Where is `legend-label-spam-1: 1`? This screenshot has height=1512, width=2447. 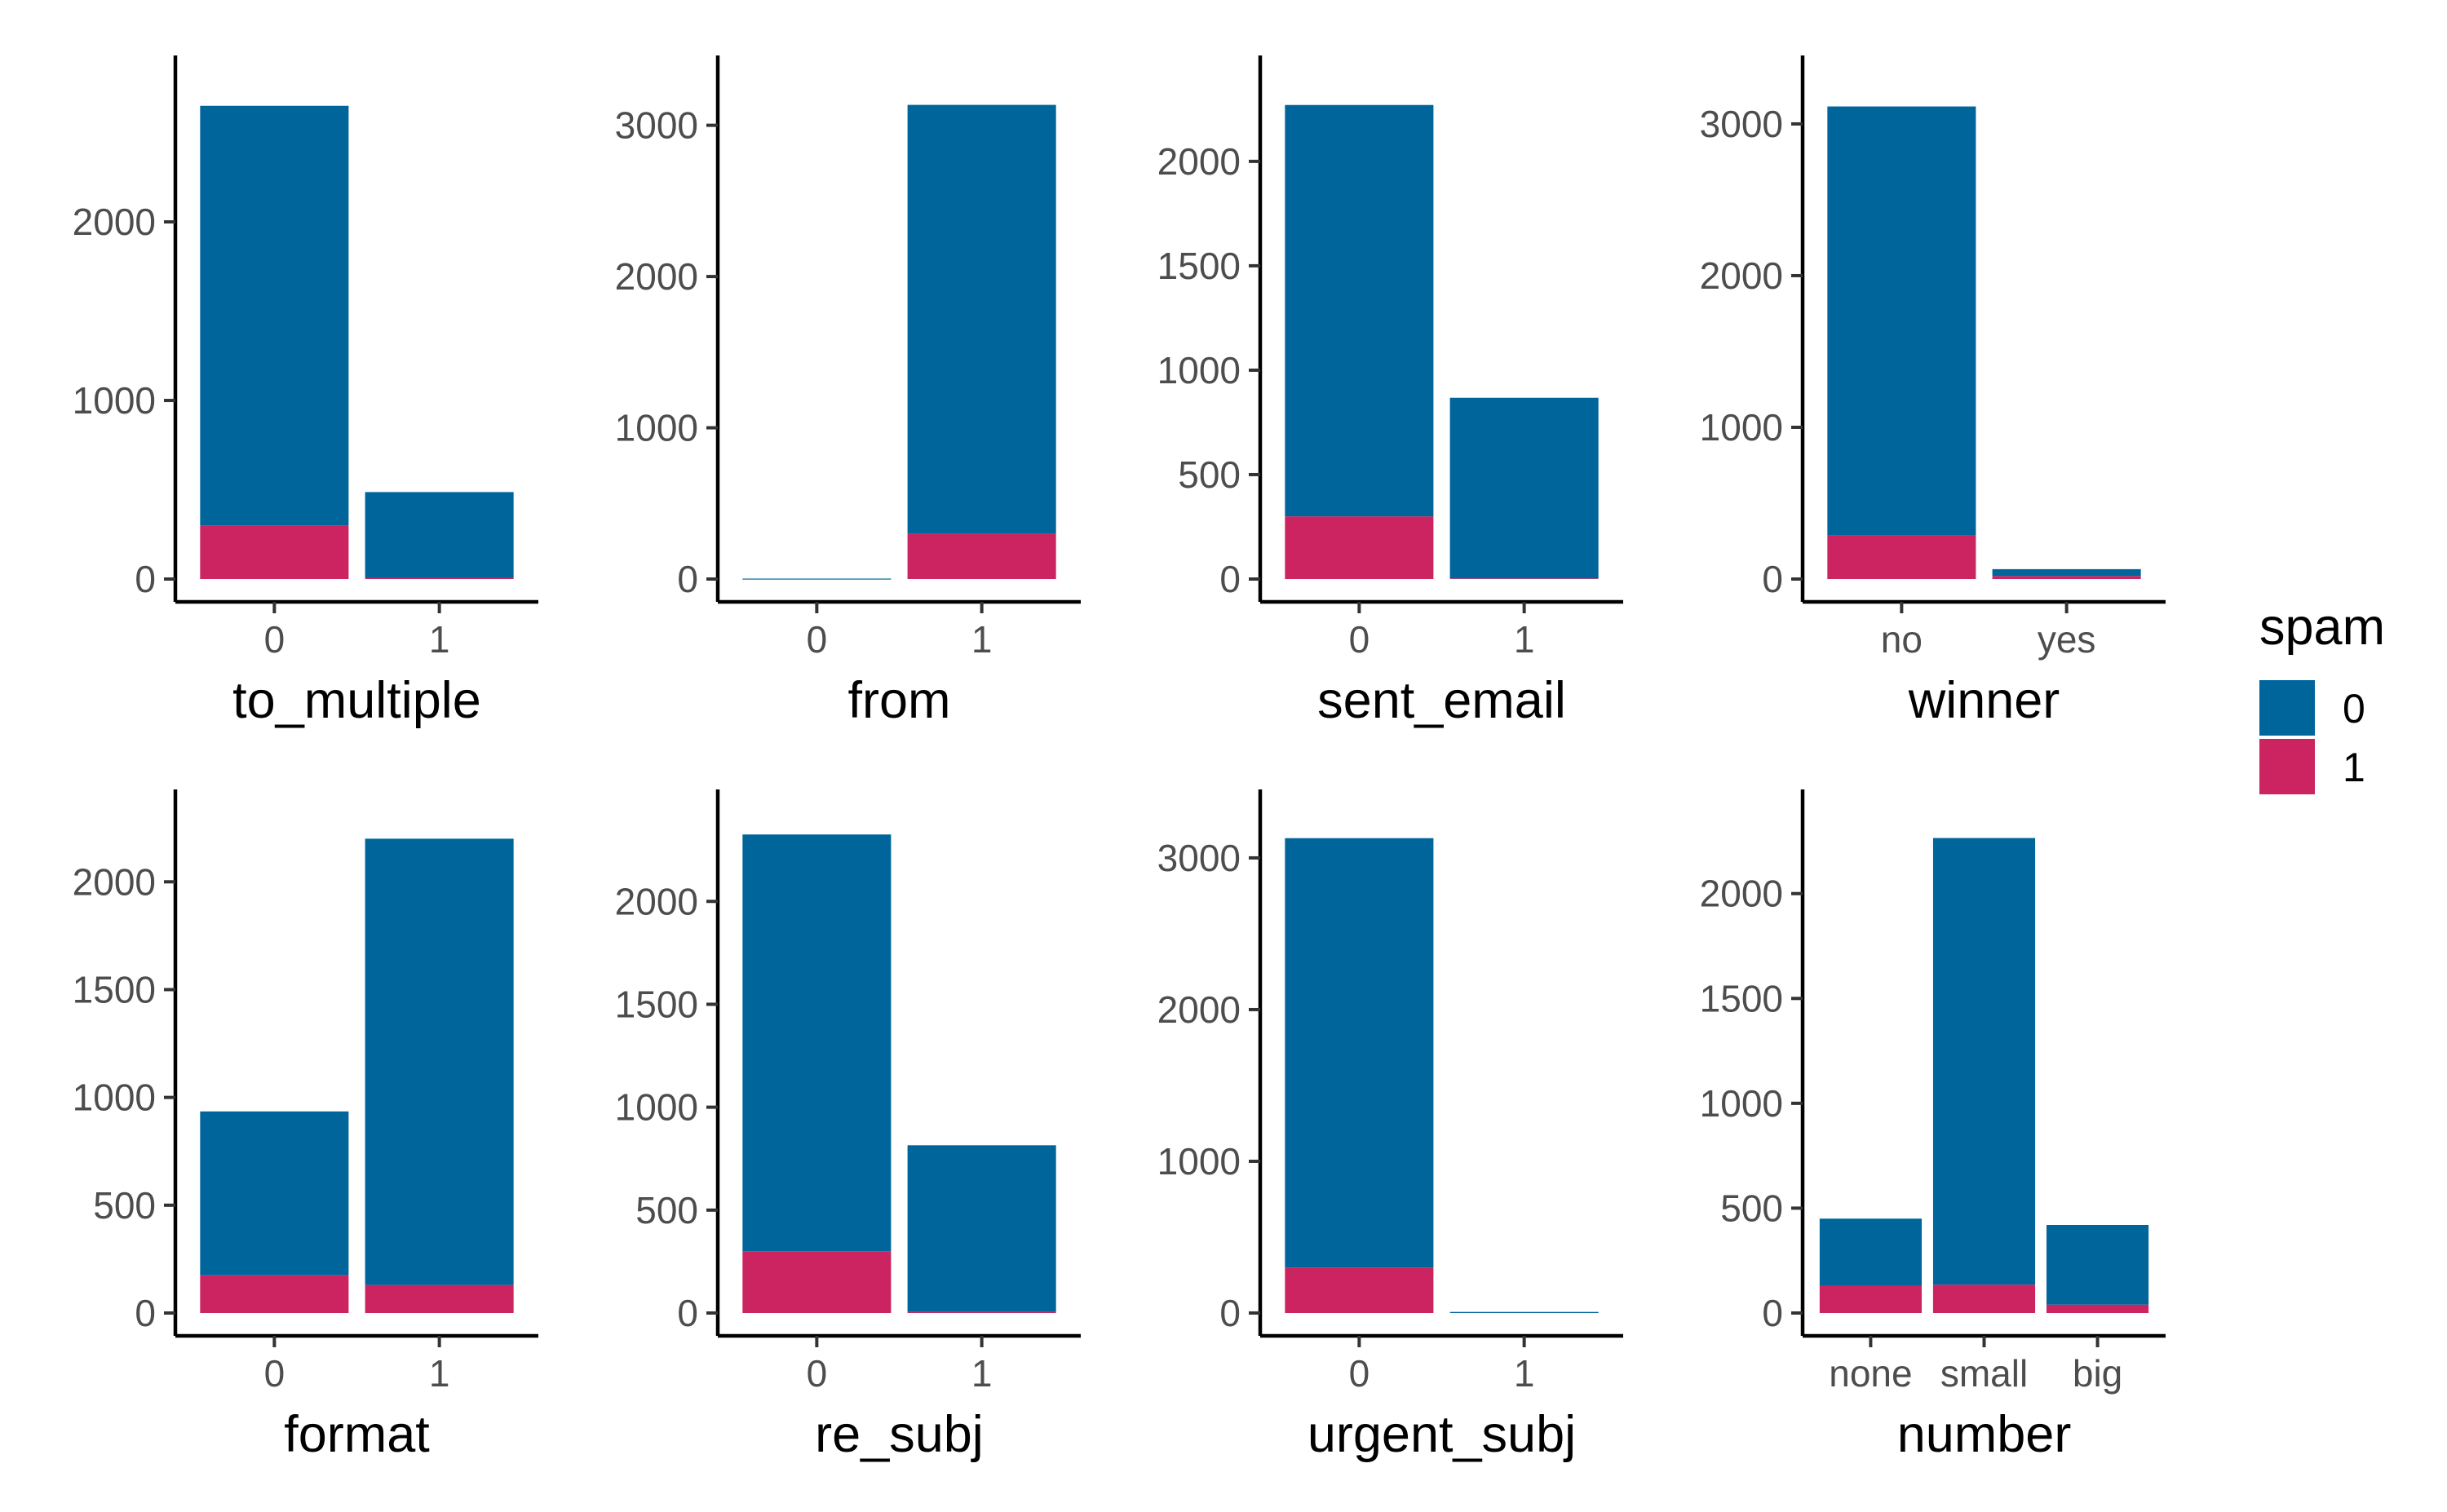
legend-label-spam-1: 1 is located at coordinates (2354, 768).